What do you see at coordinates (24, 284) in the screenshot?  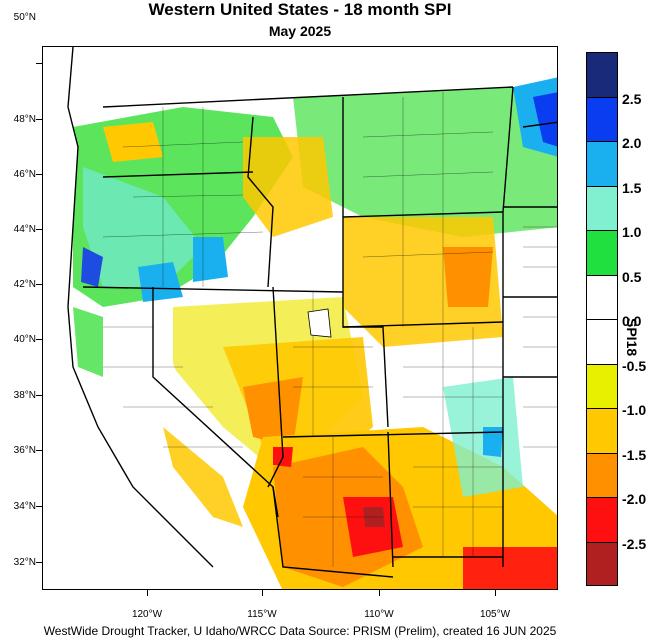 I see `lat-label: 42°N` at bounding box center [24, 284].